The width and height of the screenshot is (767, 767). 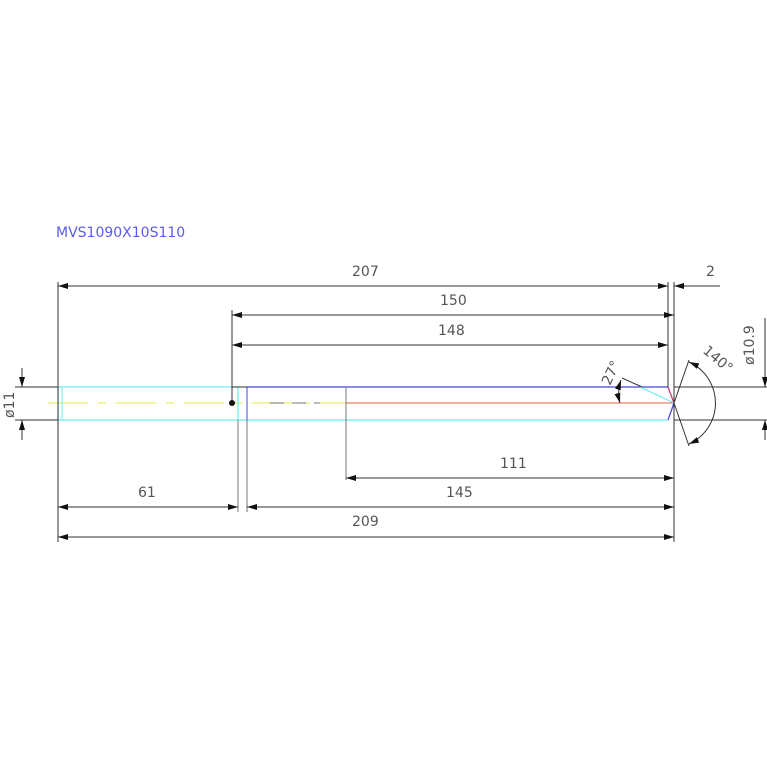 What do you see at coordinates (618, 391) in the screenshot?
I see `angle-27-arc` at bounding box center [618, 391].